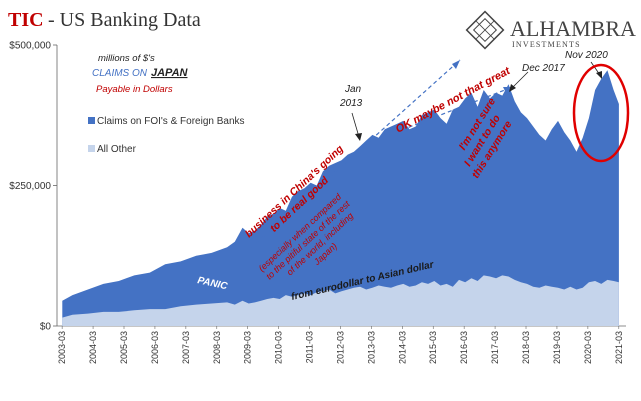  What do you see at coordinates (371, 347) in the screenshot?
I see `x-tick-label: 2013-03` at bounding box center [371, 347].